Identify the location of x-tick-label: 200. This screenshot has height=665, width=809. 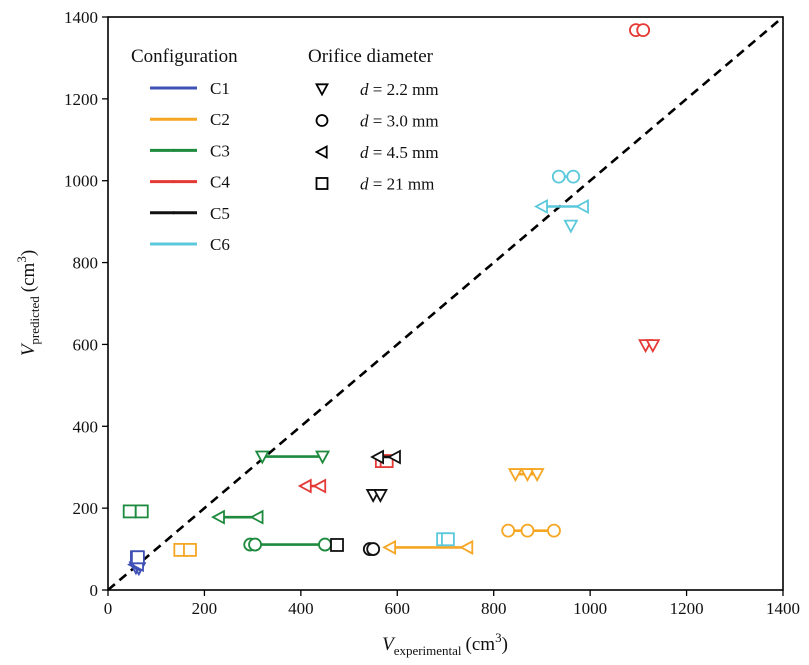
(205, 608).